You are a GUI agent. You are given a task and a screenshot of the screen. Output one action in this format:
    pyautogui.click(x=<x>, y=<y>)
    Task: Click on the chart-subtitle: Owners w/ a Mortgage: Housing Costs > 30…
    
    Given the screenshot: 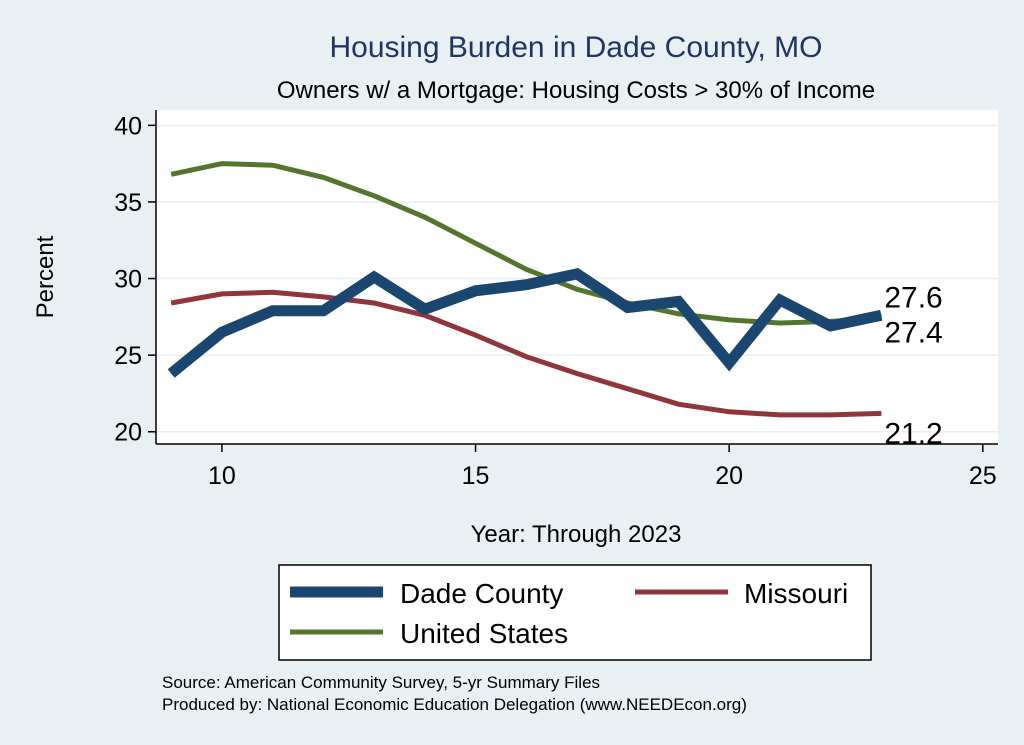 What is the action you would take?
    pyautogui.click(x=576, y=90)
    